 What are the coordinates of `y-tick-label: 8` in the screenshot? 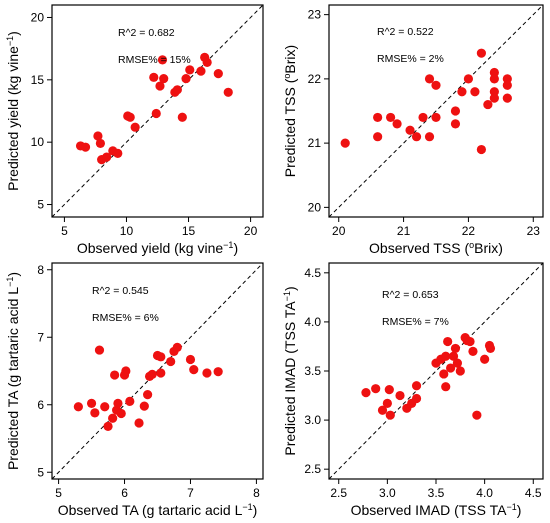 It's located at (40, 270).